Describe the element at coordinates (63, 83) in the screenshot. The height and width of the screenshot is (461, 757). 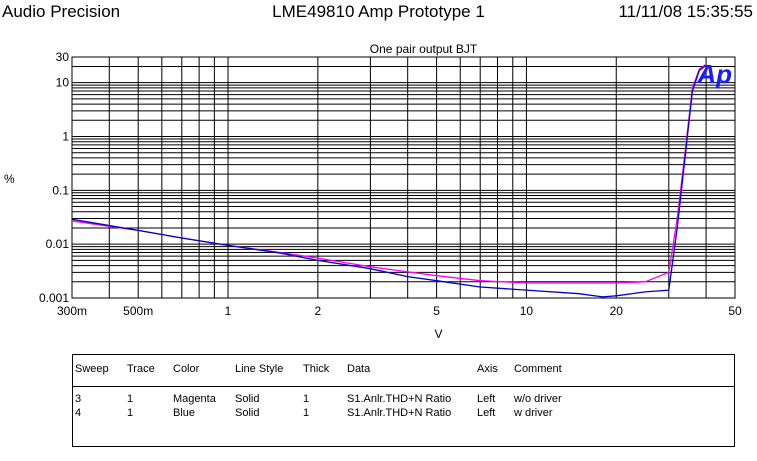
I see `y-tick-label: 10` at that location.